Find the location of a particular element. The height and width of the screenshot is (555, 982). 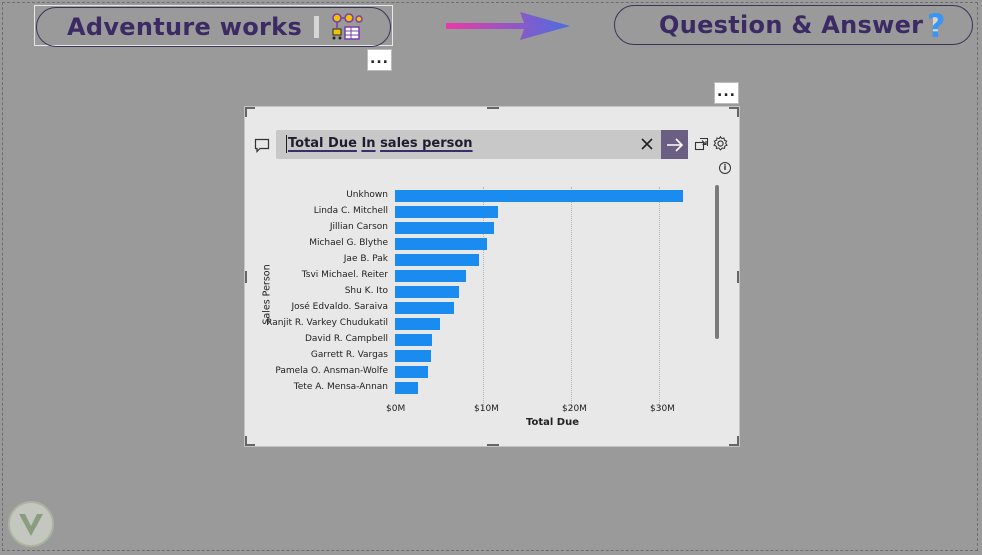

x-tick-label: $30M is located at coordinates (662, 409).